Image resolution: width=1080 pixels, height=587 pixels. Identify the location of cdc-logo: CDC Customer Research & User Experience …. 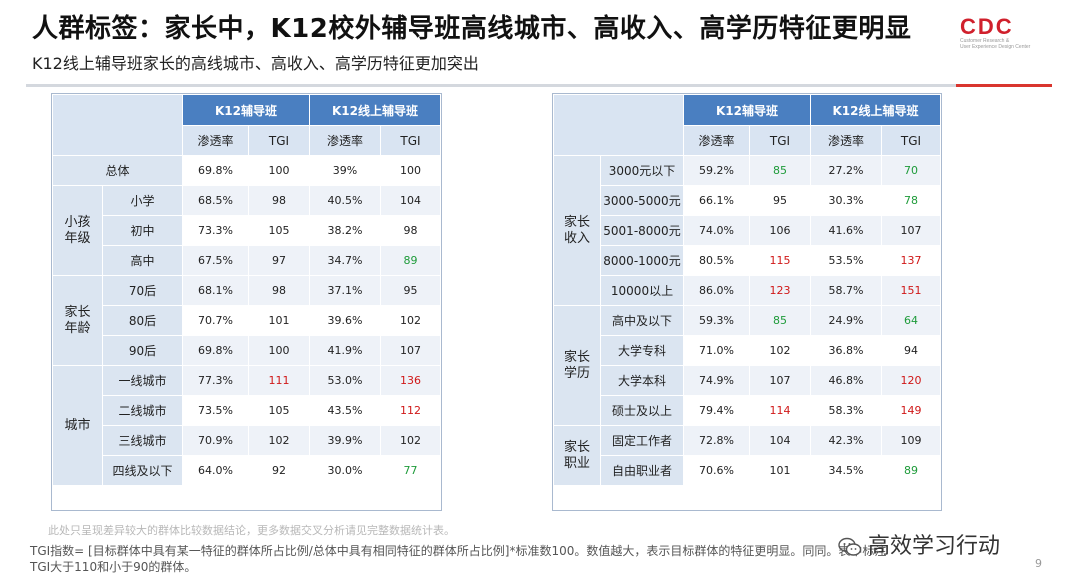
(999, 36).